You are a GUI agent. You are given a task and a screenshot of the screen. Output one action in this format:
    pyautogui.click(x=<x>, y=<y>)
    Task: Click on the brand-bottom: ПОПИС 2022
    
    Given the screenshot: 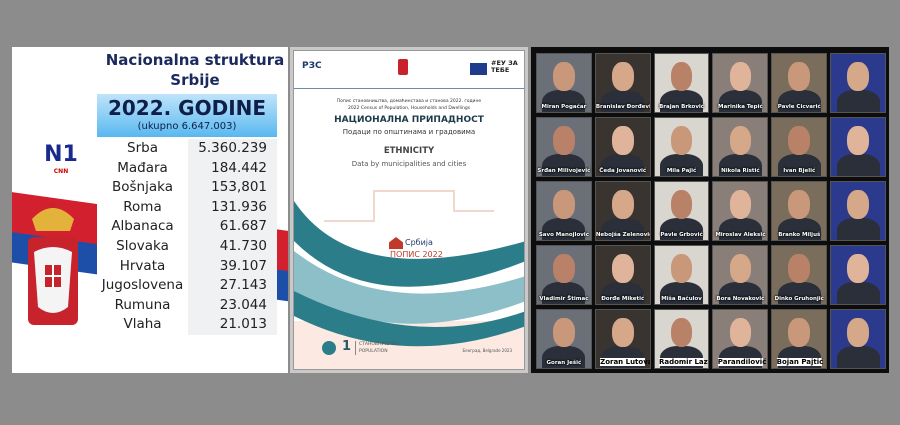 What is the action you would take?
    pyautogui.click(x=416, y=254)
    